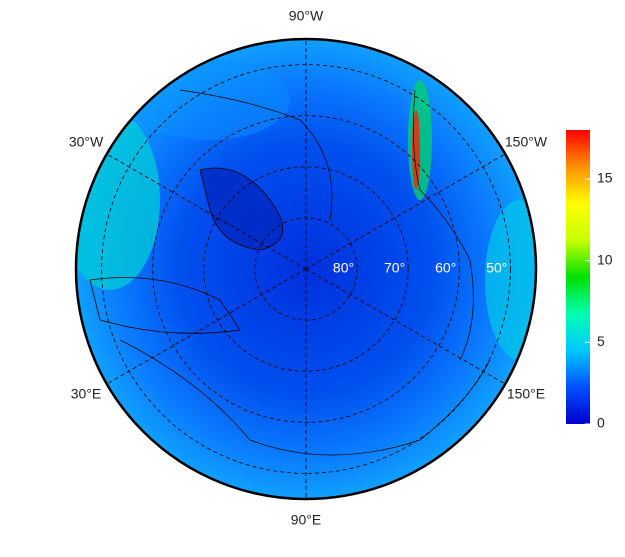 The height and width of the screenshot is (557, 625). What do you see at coordinates (445, 268) in the screenshot?
I see `latitude-label: 60°` at bounding box center [445, 268].